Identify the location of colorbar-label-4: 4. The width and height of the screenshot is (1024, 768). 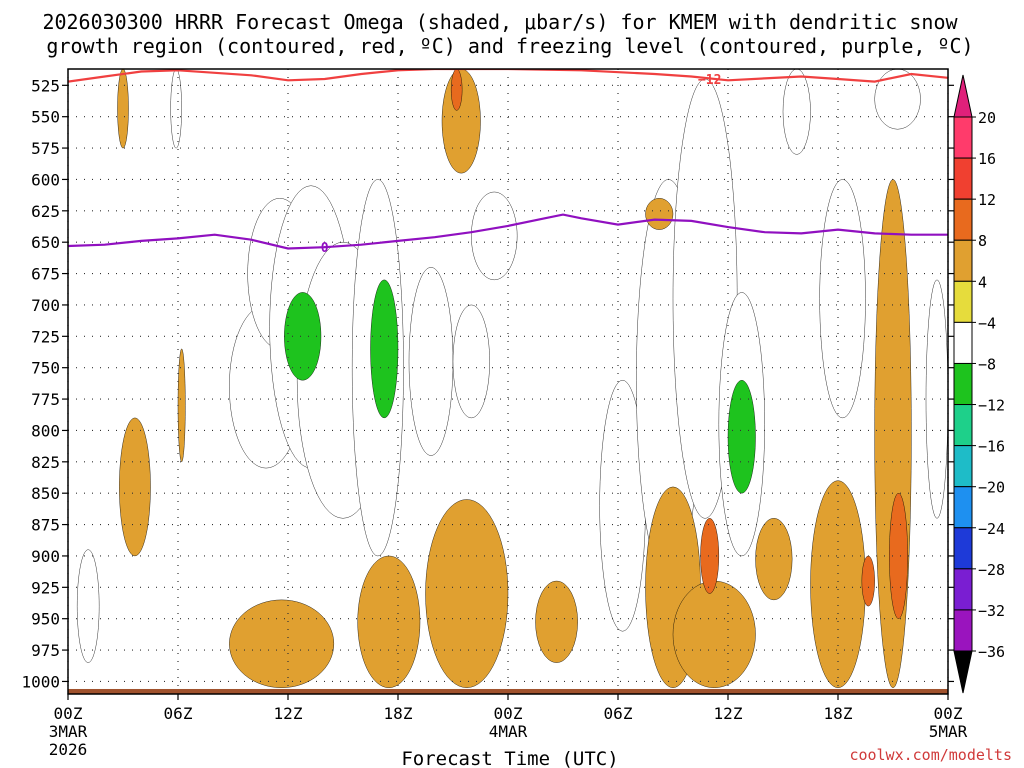
(982, 282).